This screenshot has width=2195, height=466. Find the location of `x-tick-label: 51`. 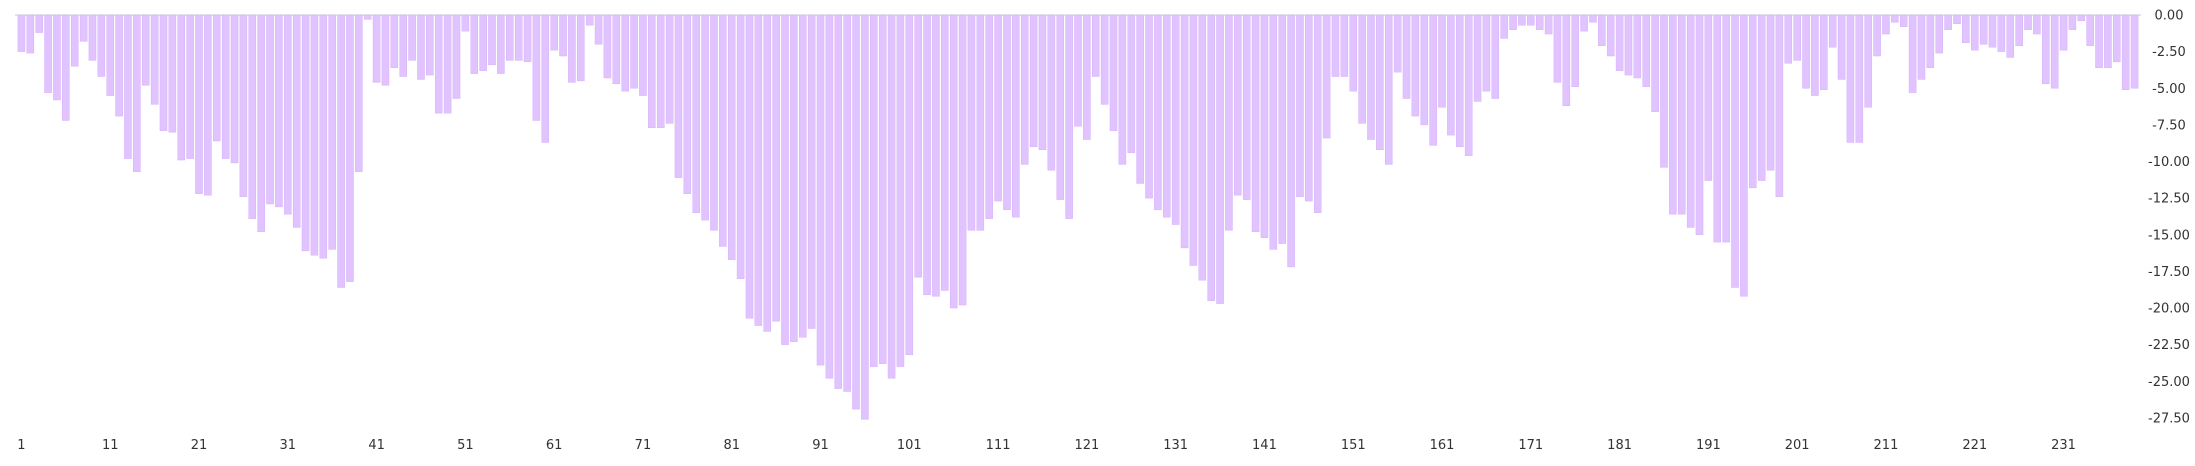

x-tick-label: 51 is located at coordinates (465, 445).